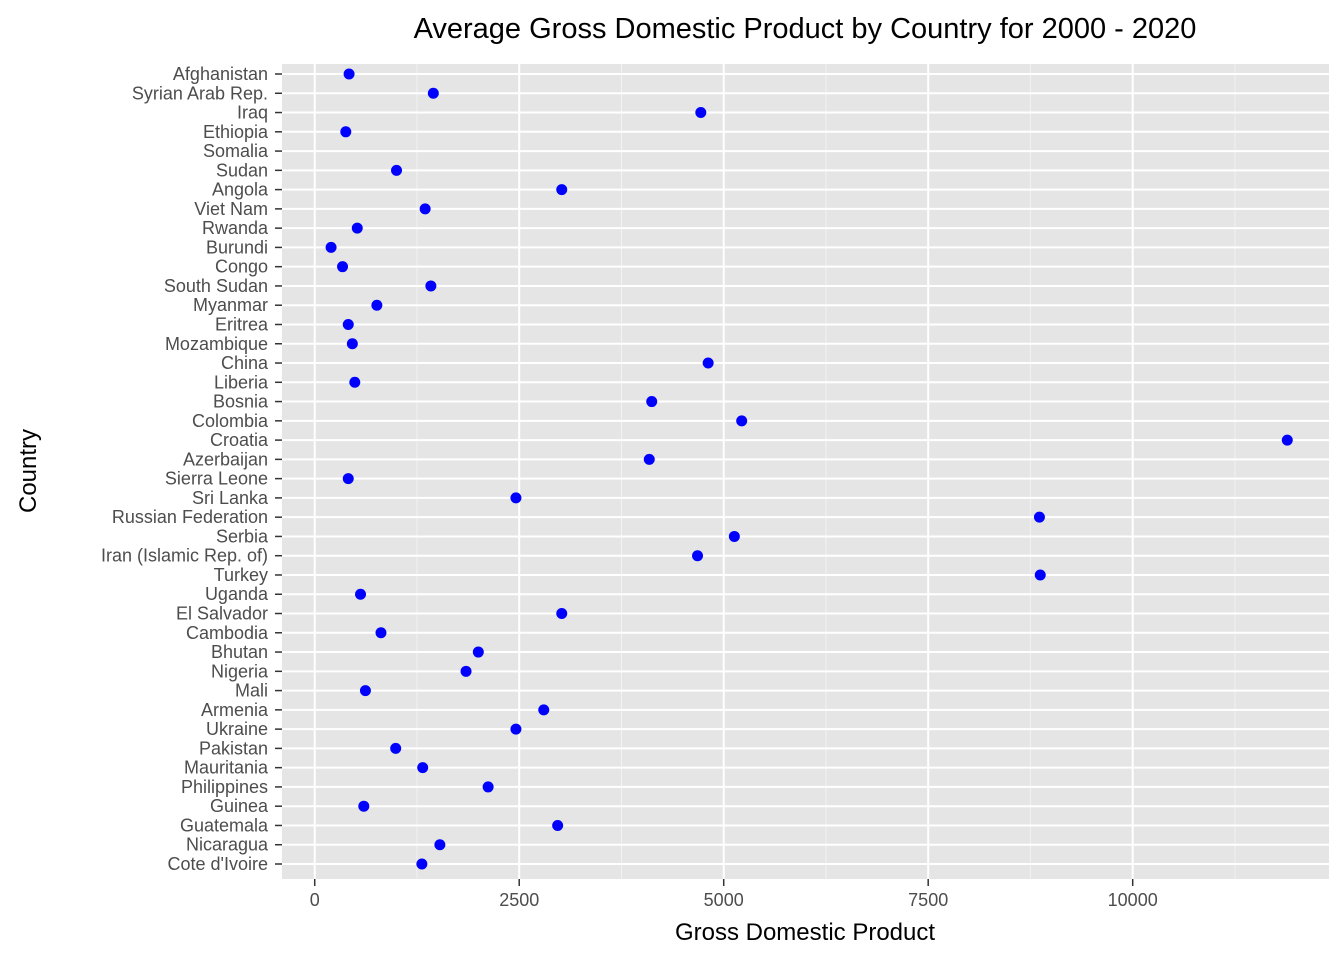  What do you see at coordinates (216, 286) in the screenshot?
I see `y-tick-label: South Sudan` at bounding box center [216, 286].